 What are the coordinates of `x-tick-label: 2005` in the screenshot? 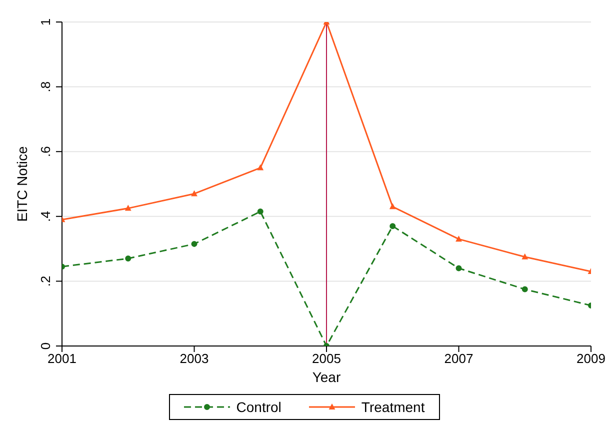 It's located at (326, 358).